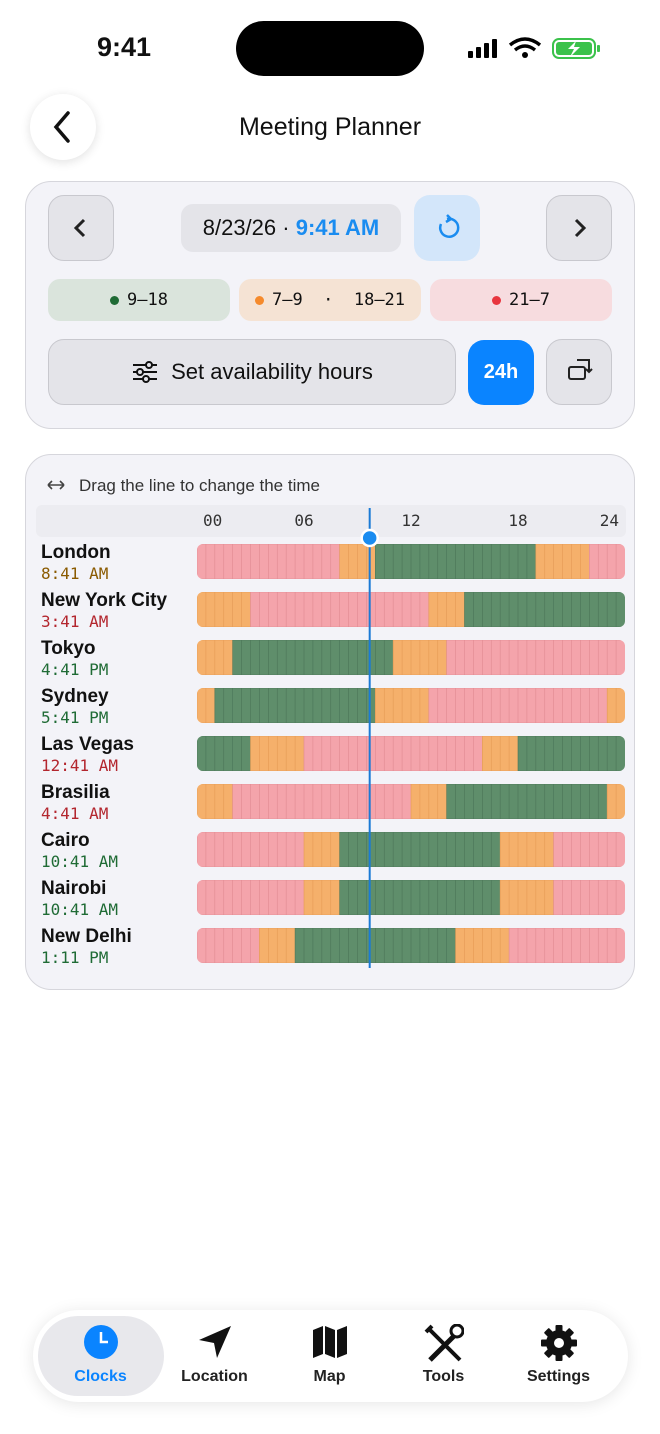  Describe the element at coordinates (63, 127) in the screenshot. I see `back-button` at that location.